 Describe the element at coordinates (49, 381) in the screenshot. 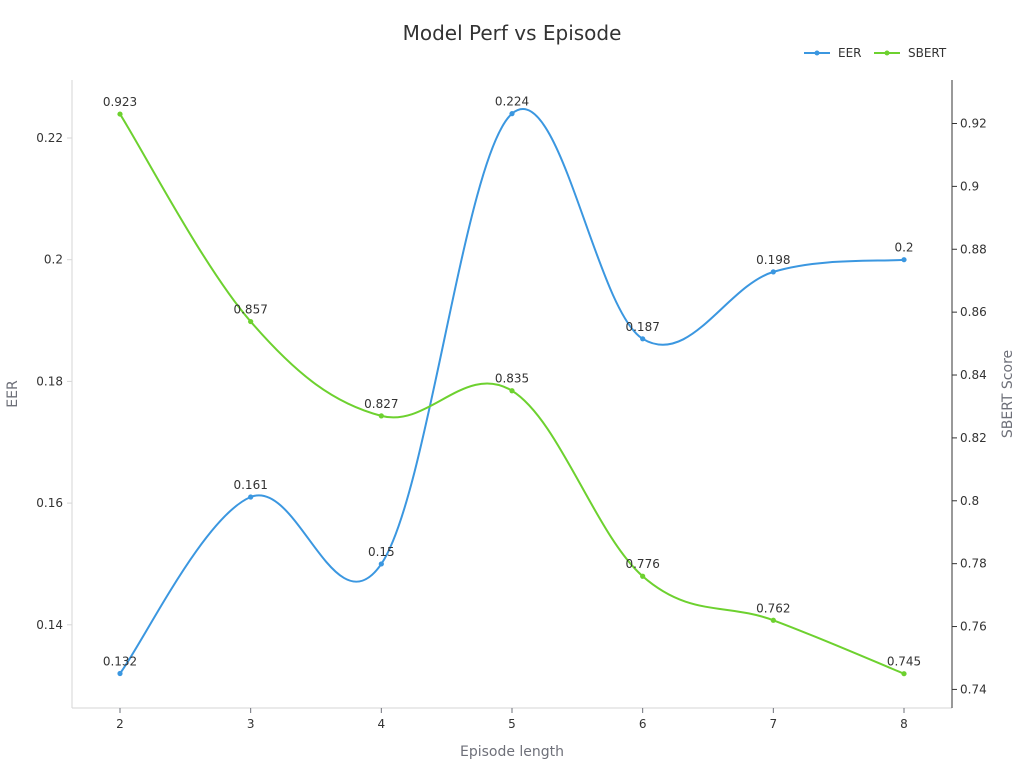

I see `y-left-tick-label: 0.18` at that location.